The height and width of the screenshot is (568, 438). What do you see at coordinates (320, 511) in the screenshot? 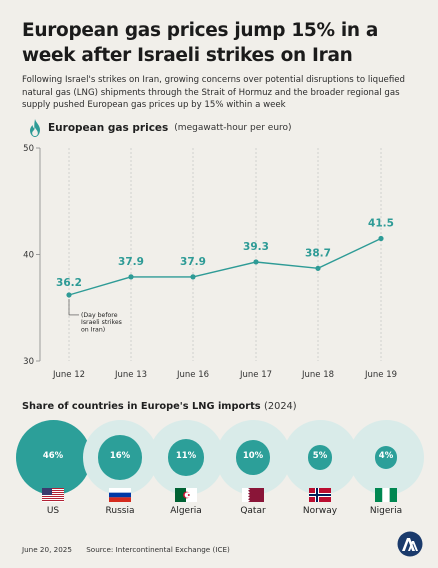
I see `country-label: Norway` at bounding box center [320, 511].